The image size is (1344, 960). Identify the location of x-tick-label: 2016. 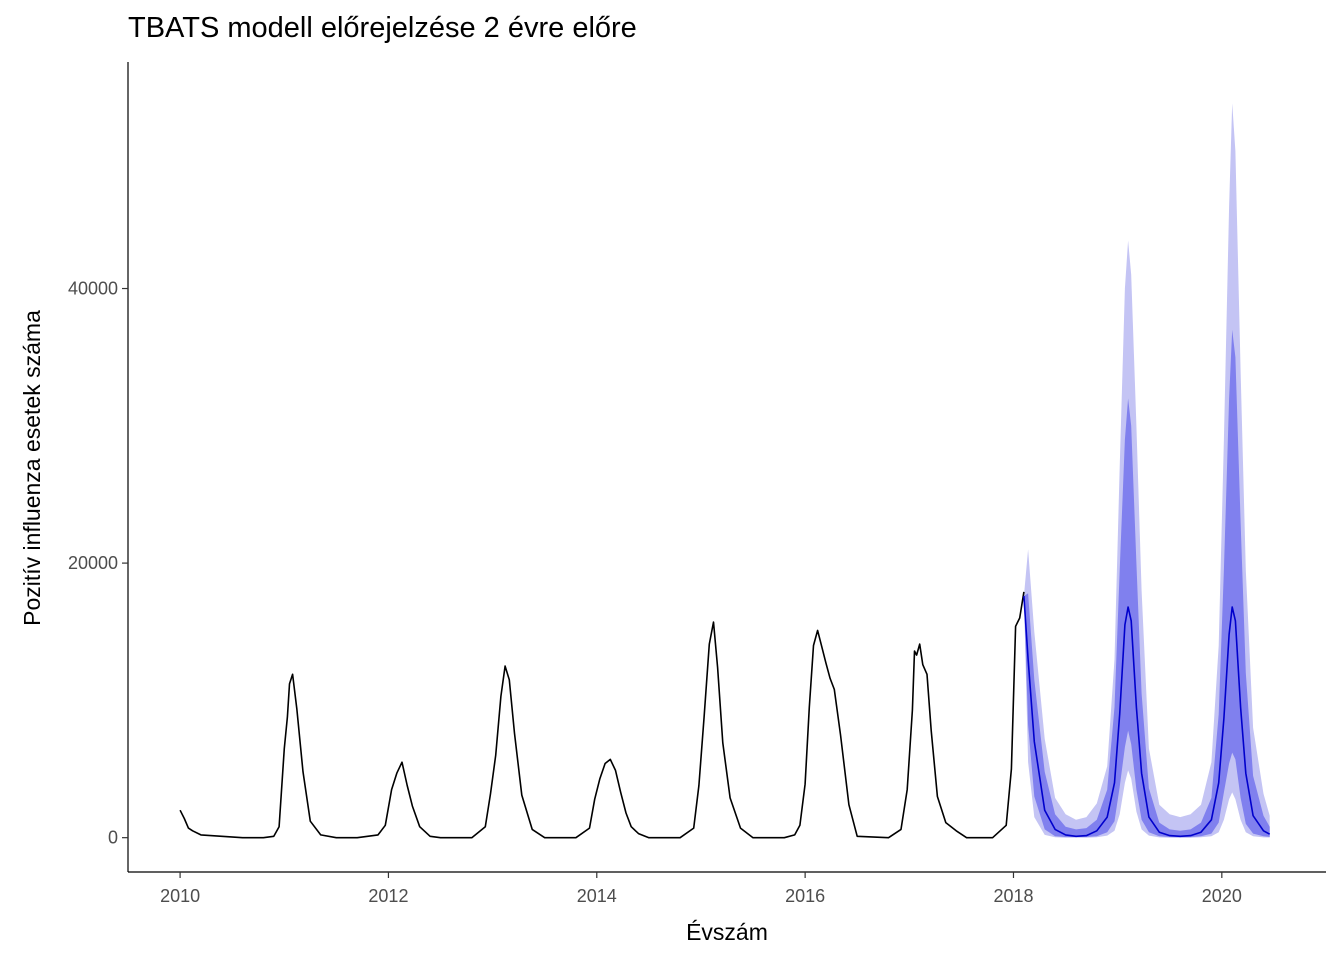
(805, 896).